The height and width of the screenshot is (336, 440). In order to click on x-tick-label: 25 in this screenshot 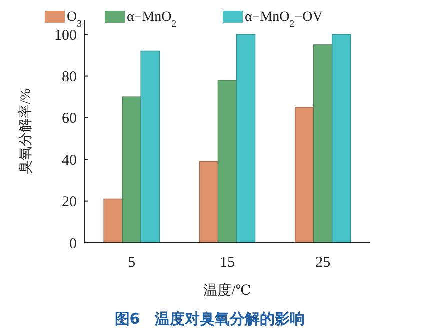, I will do `click(323, 263)`.